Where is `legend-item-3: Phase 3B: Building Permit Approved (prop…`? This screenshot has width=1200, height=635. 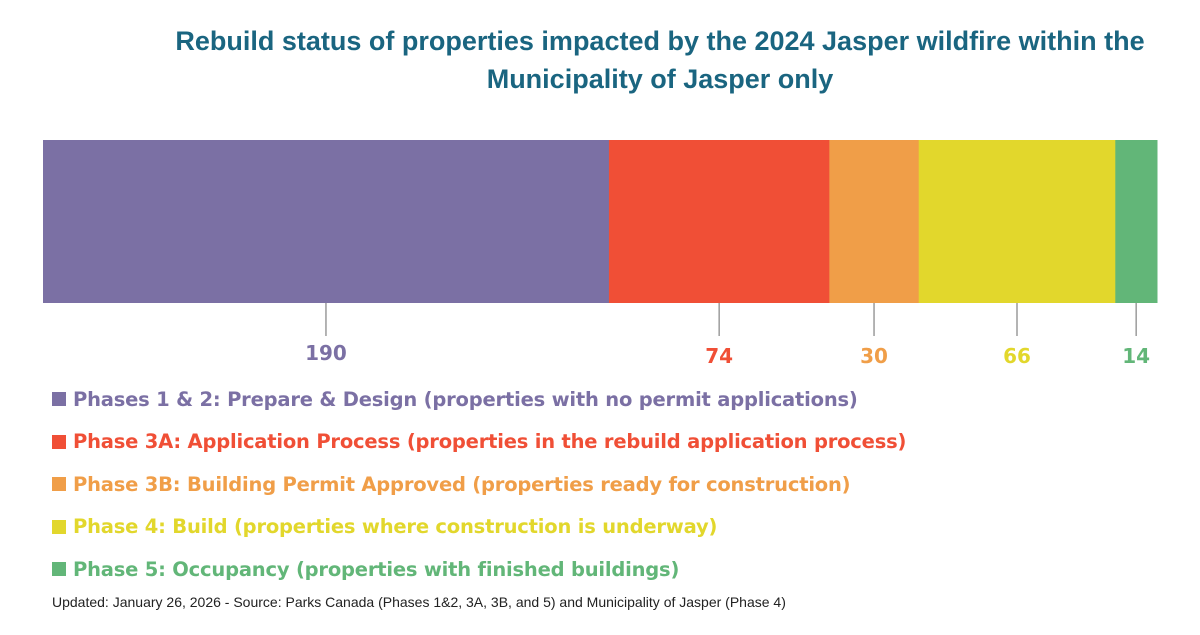
legend-item-3: Phase 3B: Building Permit Approved (prop… is located at coordinates (479, 484).